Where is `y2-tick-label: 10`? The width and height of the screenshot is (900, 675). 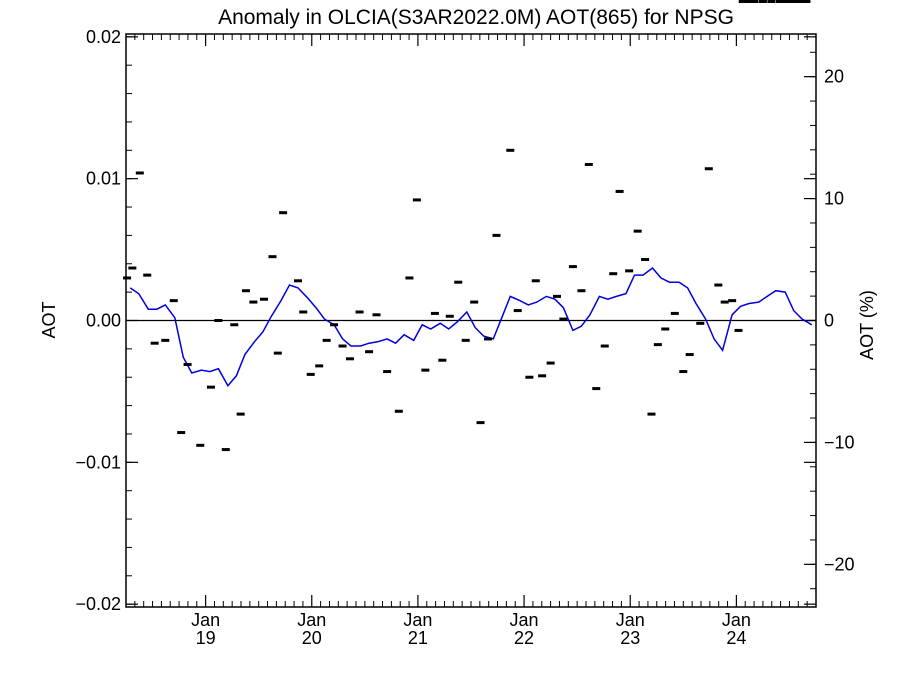
y2-tick-label: 10 is located at coordinates (834, 199).